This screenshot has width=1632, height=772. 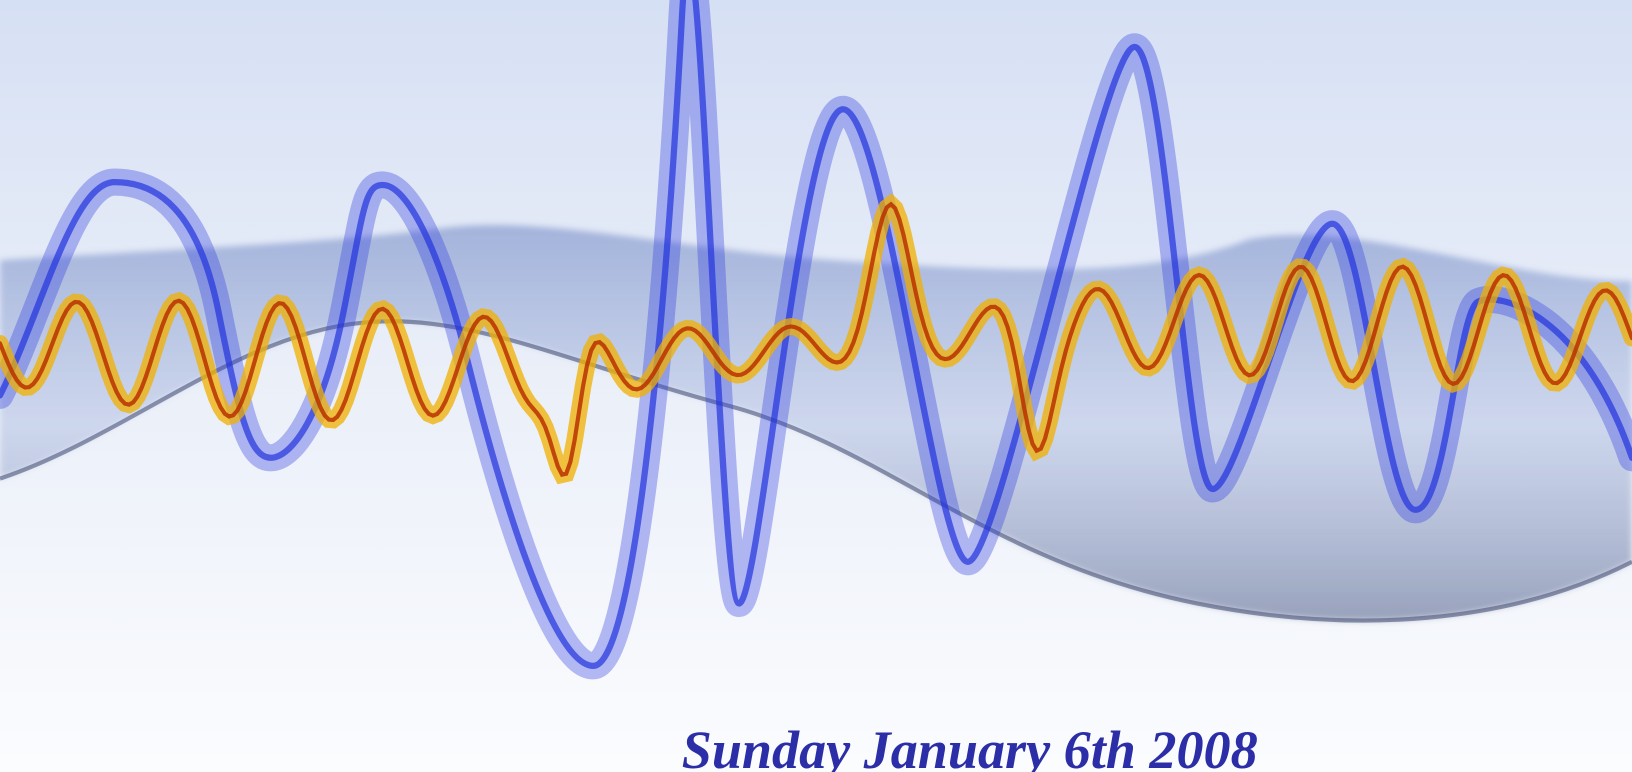 What do you see at coordinates (970, 746) in the screenshot?
I see `caption: Sunday January 6th 2008` at bounding box center [970, 746].